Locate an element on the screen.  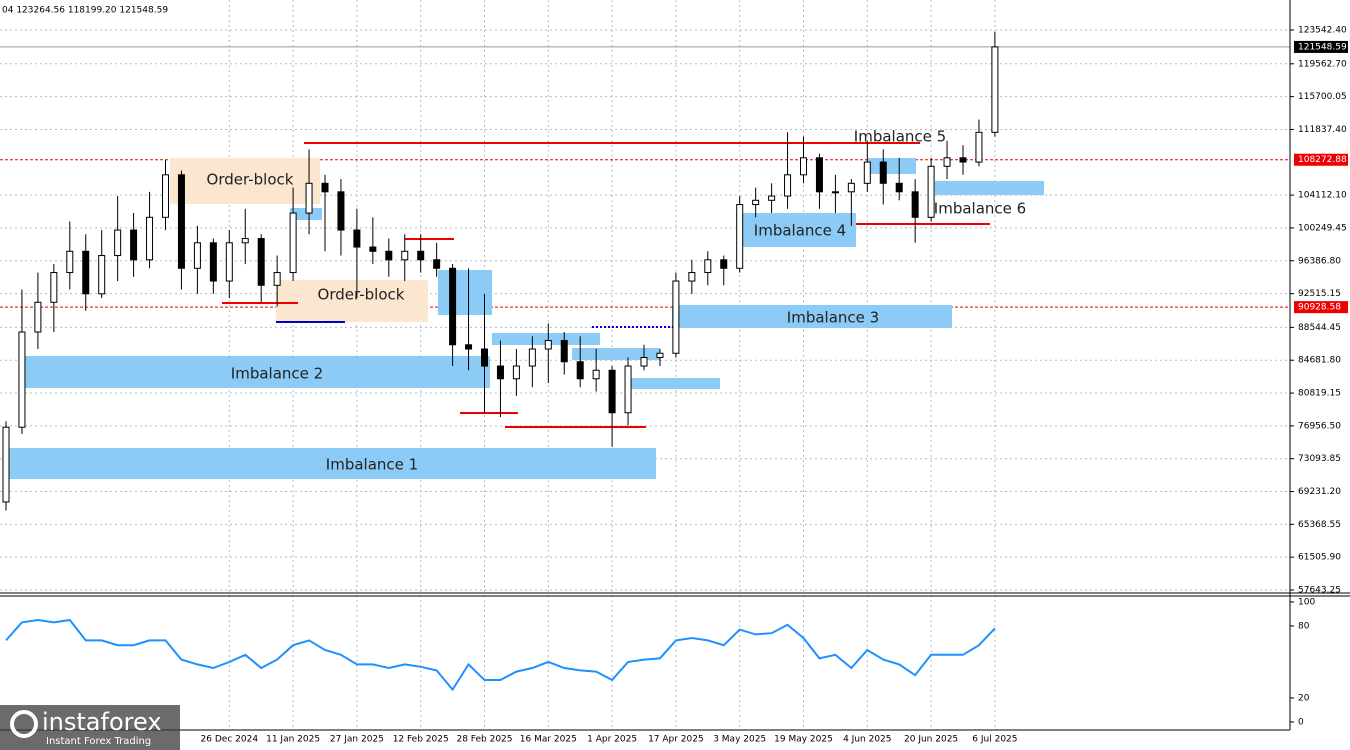
annotation: Imbalance 6 is located at coordinates (980, 209).